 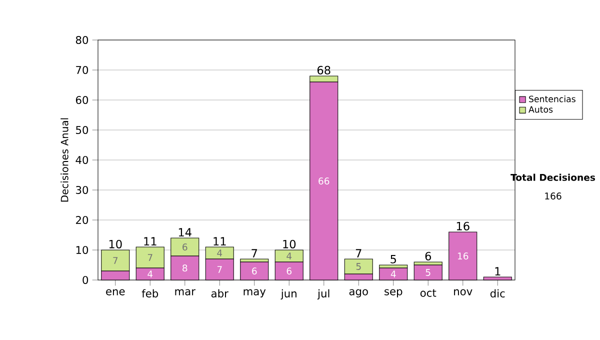 I want to click on data-label: 16, so click(x=463, y=256).